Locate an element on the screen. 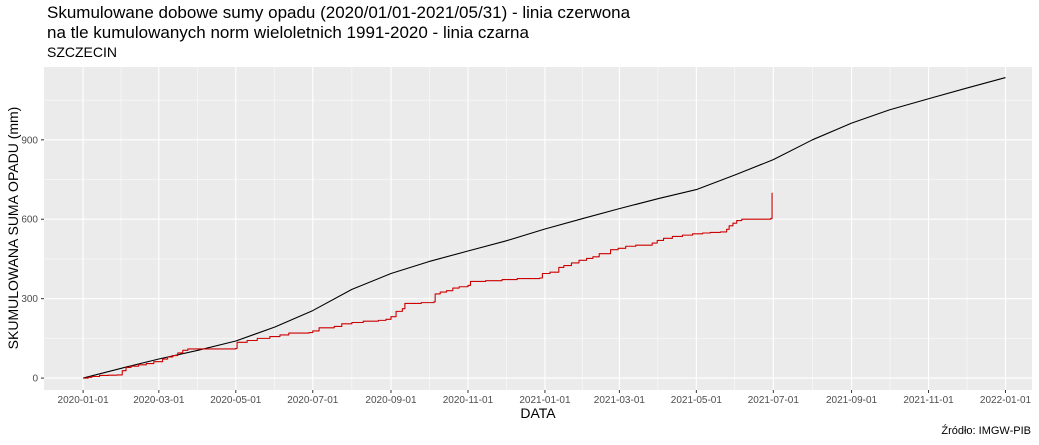  x-tick-label: 2020-11-01 is located at coordinates (468, 400).